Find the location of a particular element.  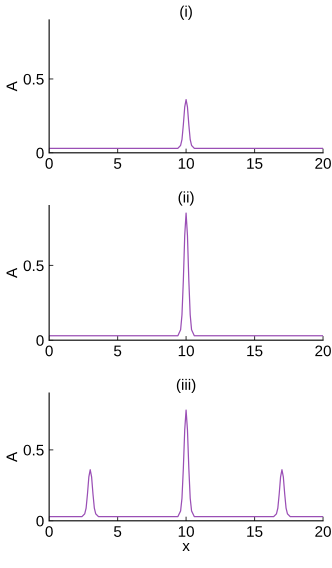

chart-title: (i) is located at coordinates (186, 13).